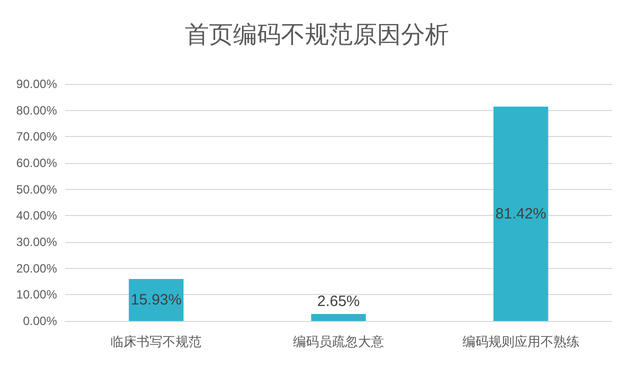 Image resolution: width=634 pixels, height=371 pixels. I want to click on y-tick-label: 10.00%, so click(37, 295).